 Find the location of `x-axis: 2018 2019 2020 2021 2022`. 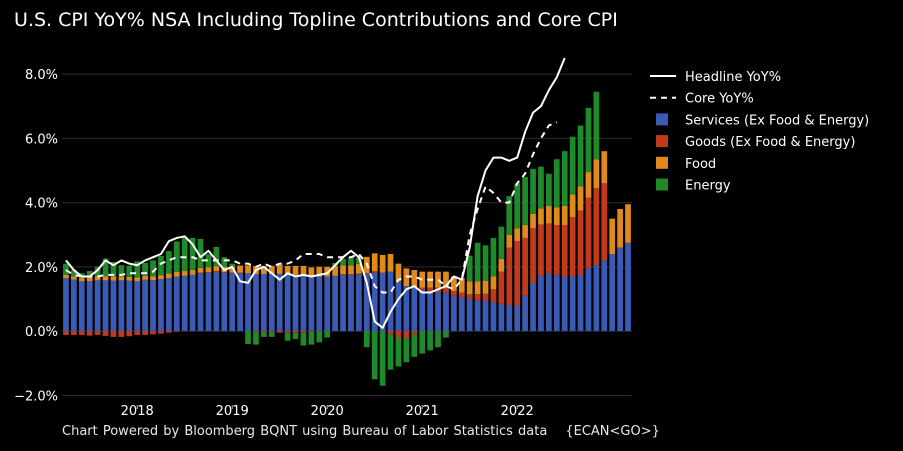

x-axis: 2018 2019 2020 2021 2022 is located at coordinates (327, 411).